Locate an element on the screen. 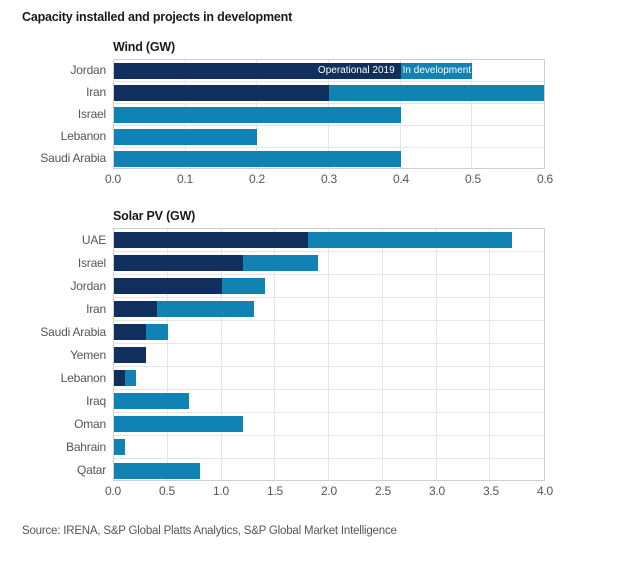  bar-row: Operational 2019 In development is located at coordinates (329, 71).